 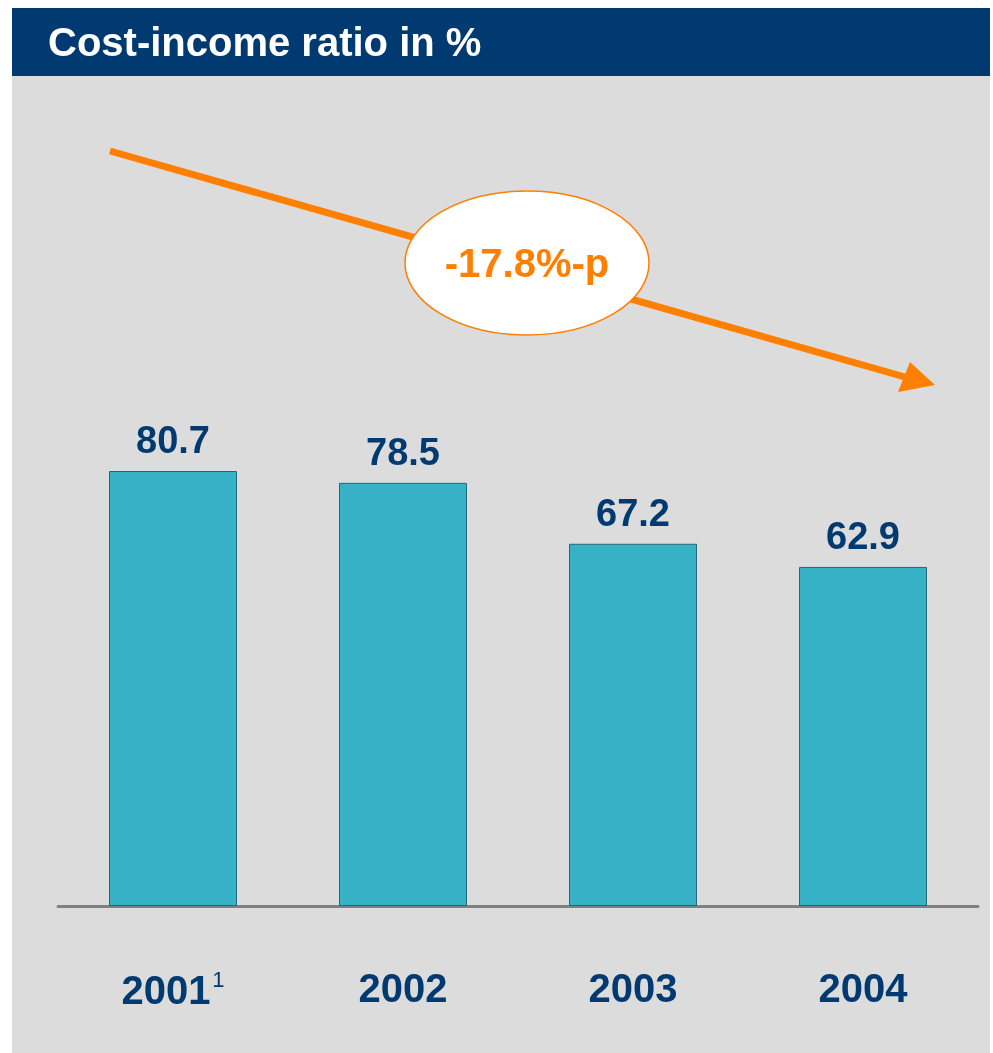 What do you see at coordinates (527, 263) in the screenshot?
I see `text: -17.8%-p` at bounding box center [527, 263].